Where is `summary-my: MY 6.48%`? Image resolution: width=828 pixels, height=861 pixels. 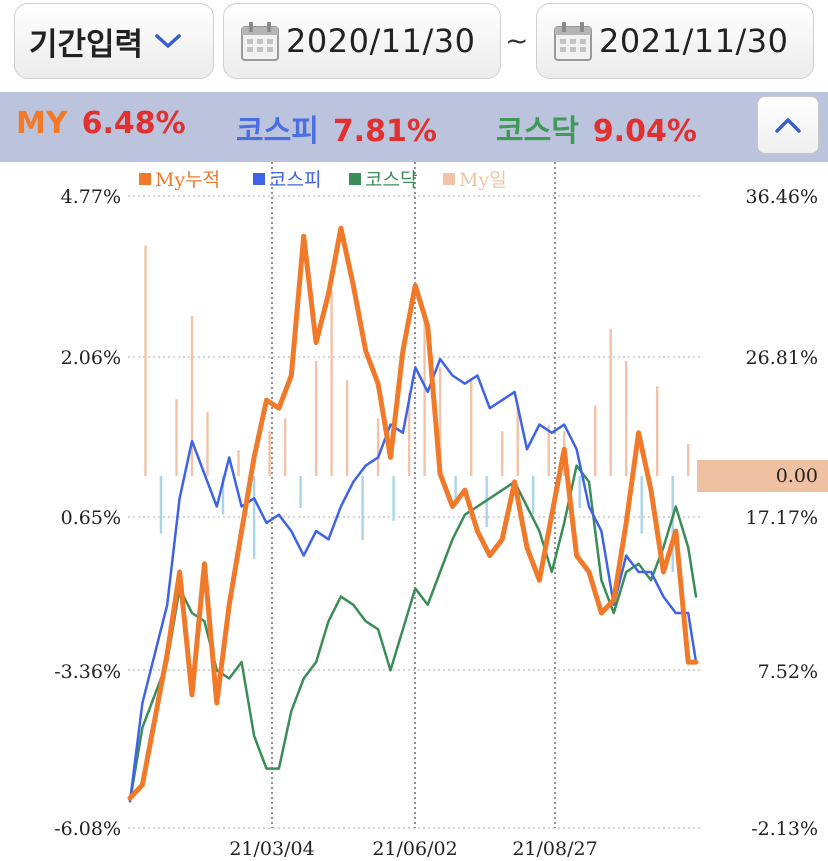
summary-my: MY 6.48% is located at coordinates (101, 123).